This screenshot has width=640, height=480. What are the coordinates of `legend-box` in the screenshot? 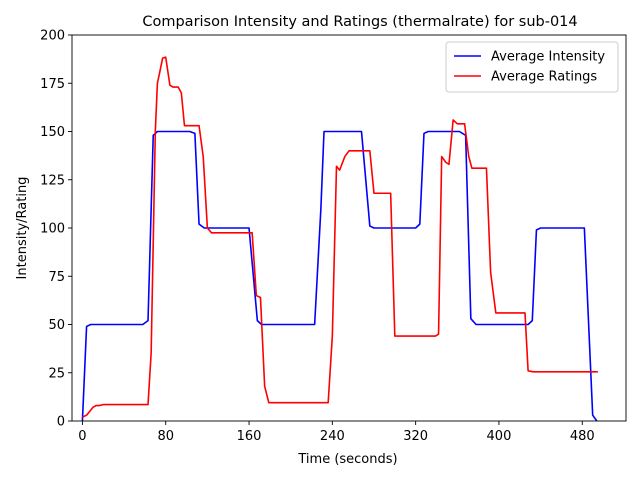 It's located at (532, 67).